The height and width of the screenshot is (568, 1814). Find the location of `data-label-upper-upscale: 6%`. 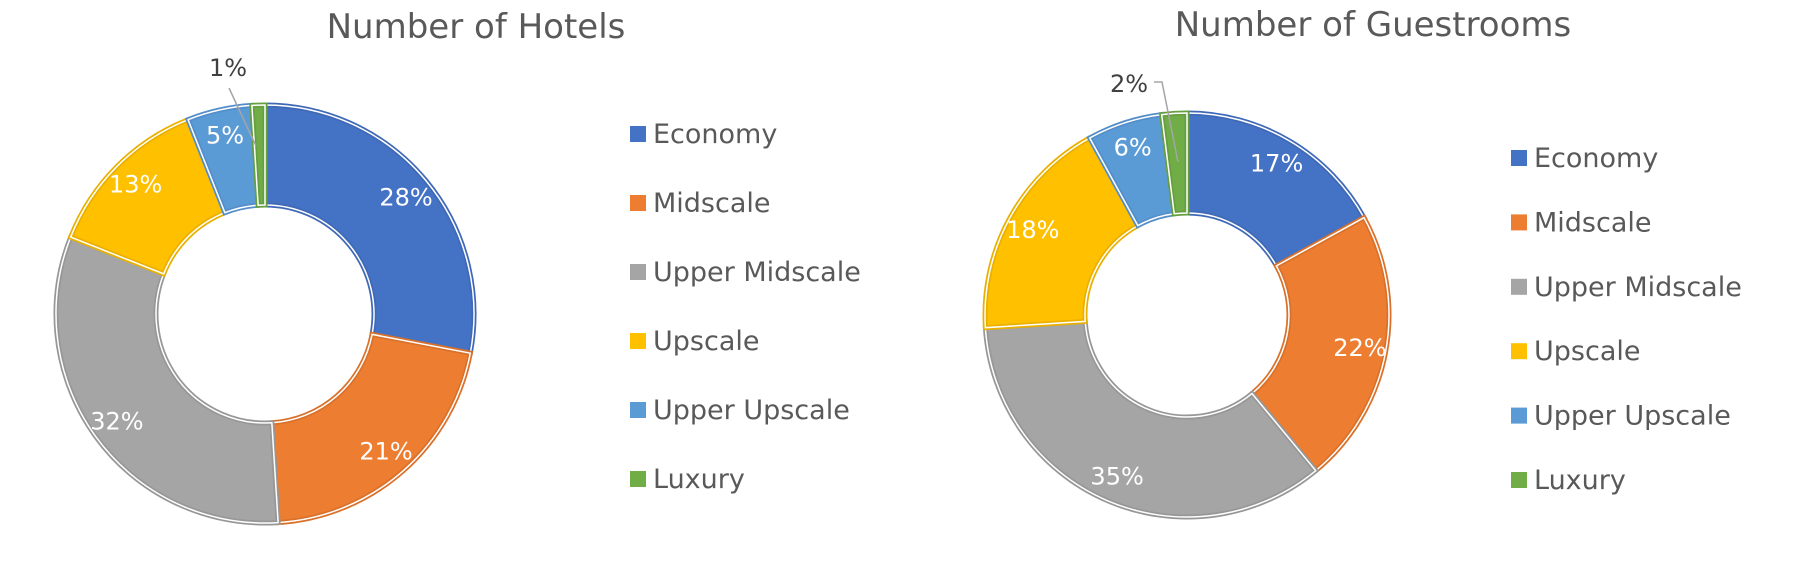

data-label-upper-upscale: 6% is located at coordinates (1133, 148).